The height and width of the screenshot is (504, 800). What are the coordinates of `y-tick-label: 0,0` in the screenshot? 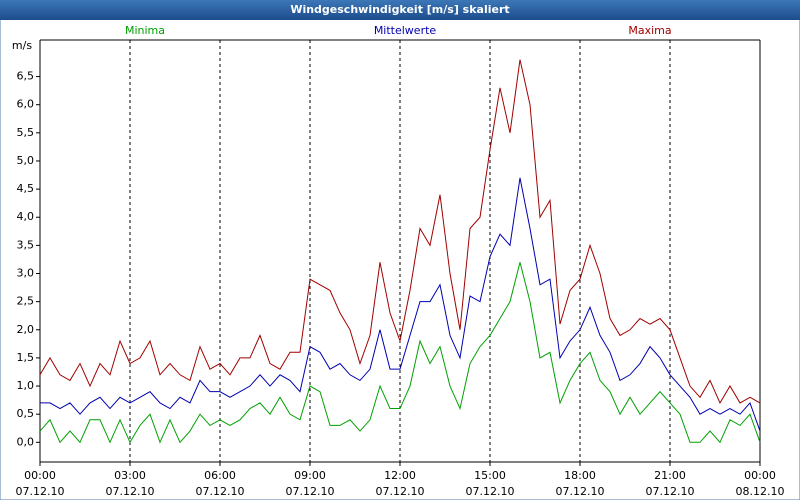 It's located at (26, 441).